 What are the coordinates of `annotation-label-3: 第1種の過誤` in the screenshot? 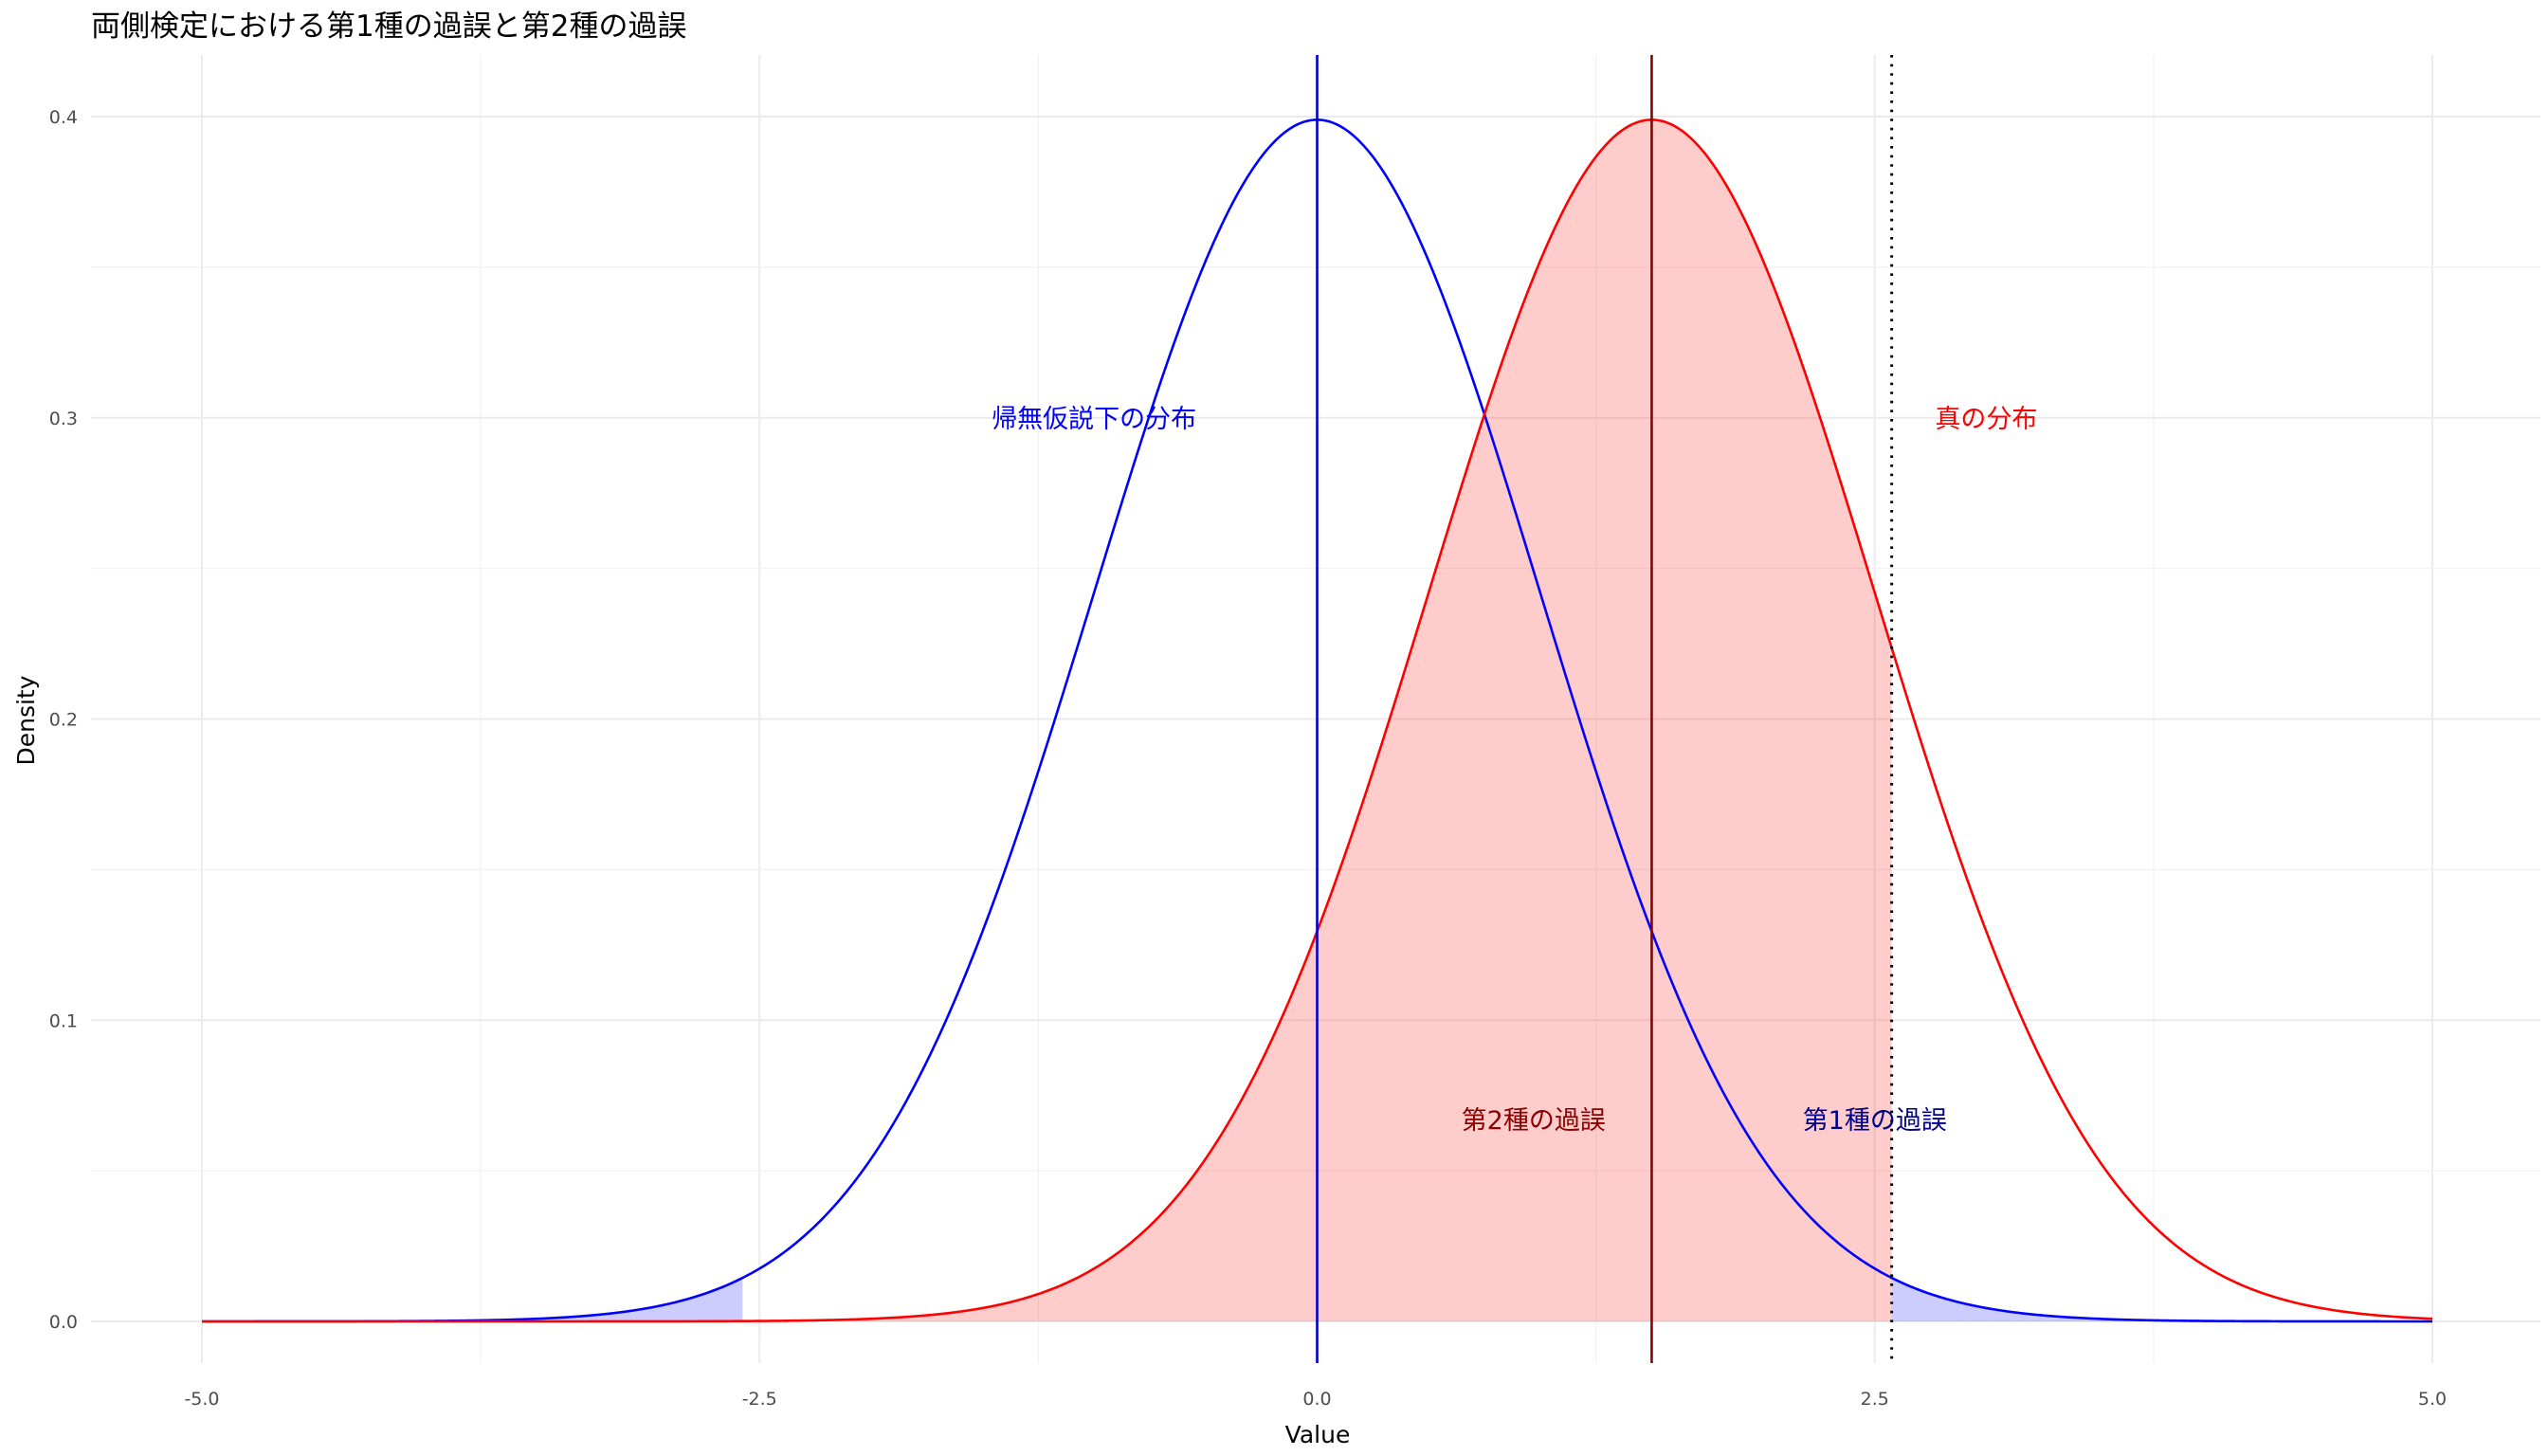 It's located at (1875, 1121).